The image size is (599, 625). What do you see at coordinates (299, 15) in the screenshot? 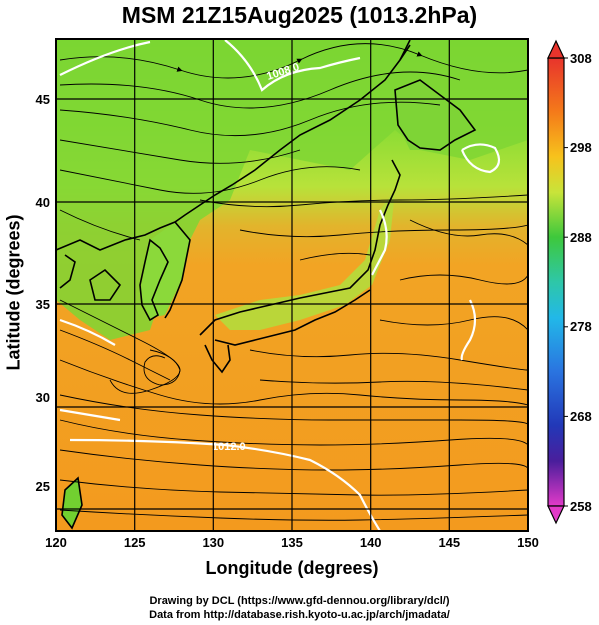
I see `map-title: MSM 21Z15Aug2025 (1013.2hPa)` at bounding box center [299, 15].